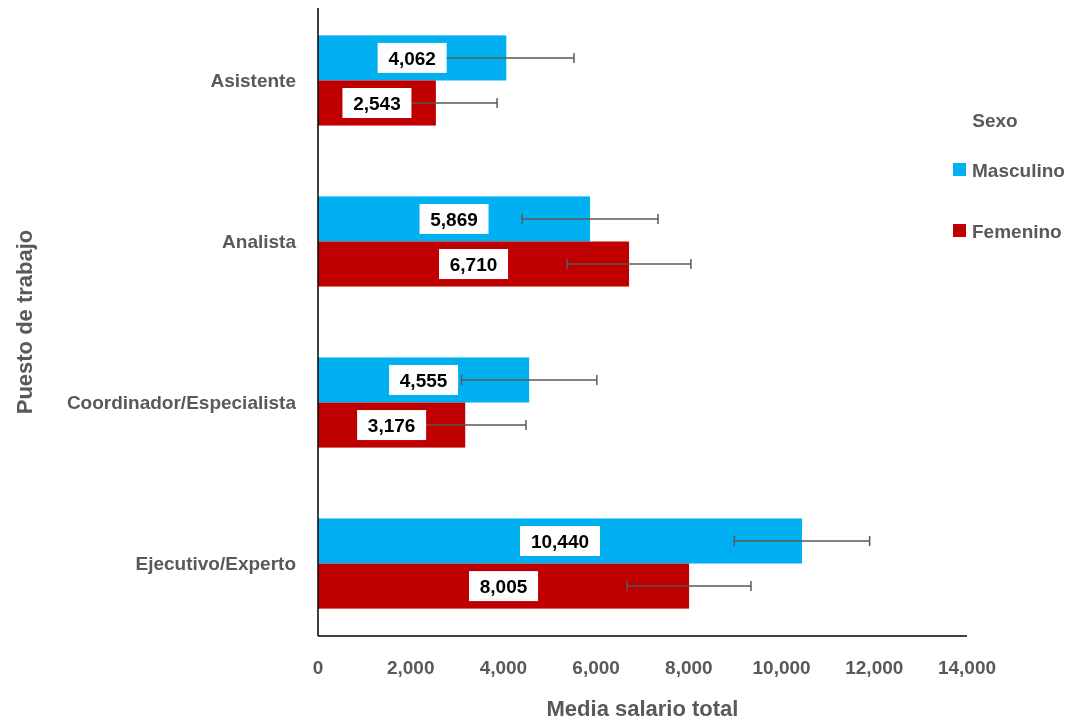 This screenshot has height=724, width=1083. I want to click on x-tick-label: 2,000, so click(410, 667).